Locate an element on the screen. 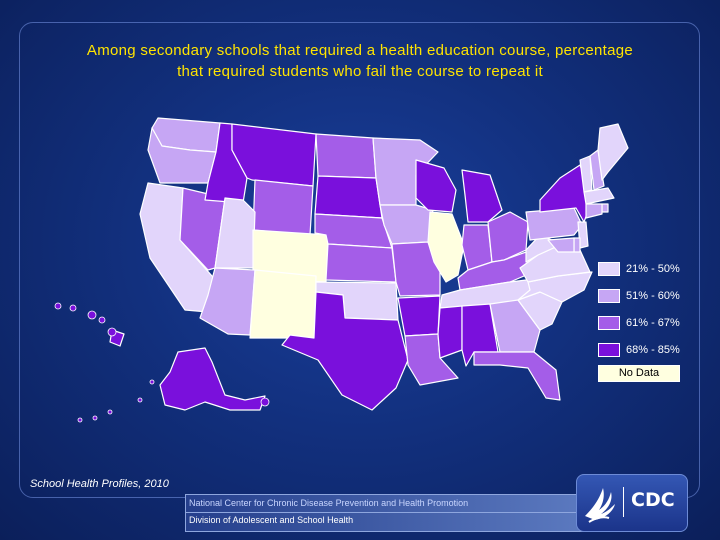  state-sd is located at coordinates (348, 197).